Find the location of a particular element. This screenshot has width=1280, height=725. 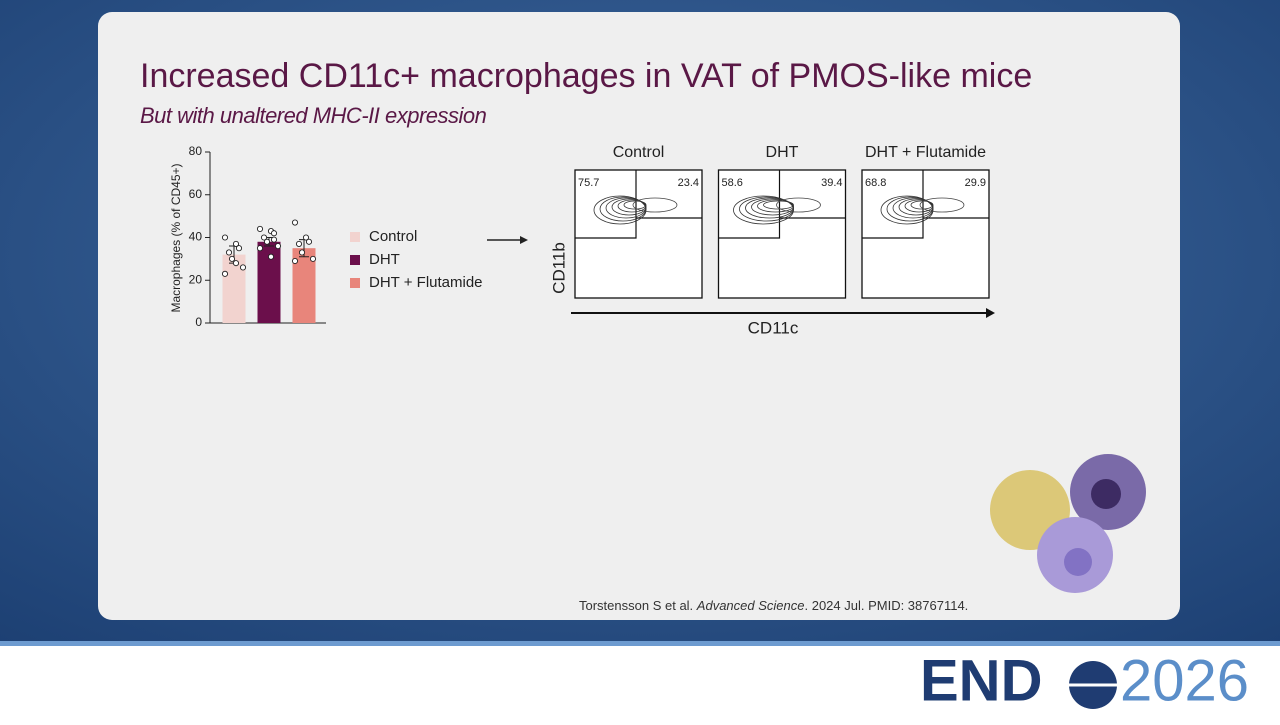

arrow-head is located at coordinates (524, 240).